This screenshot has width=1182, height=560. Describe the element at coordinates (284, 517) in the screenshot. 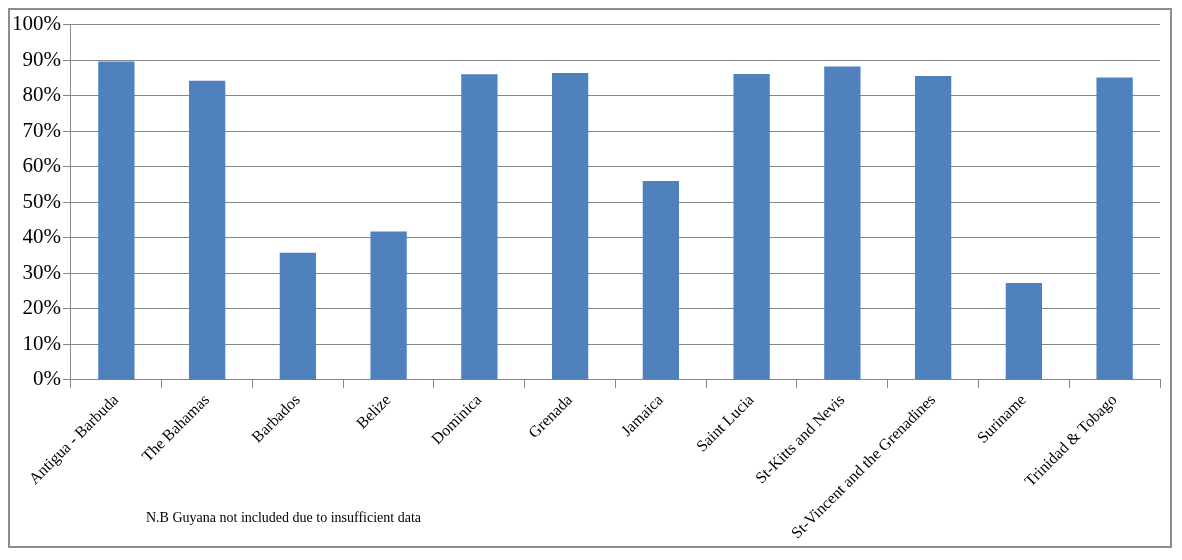

I see `text: N.B Guyana not included due to insufficient data` at that location.